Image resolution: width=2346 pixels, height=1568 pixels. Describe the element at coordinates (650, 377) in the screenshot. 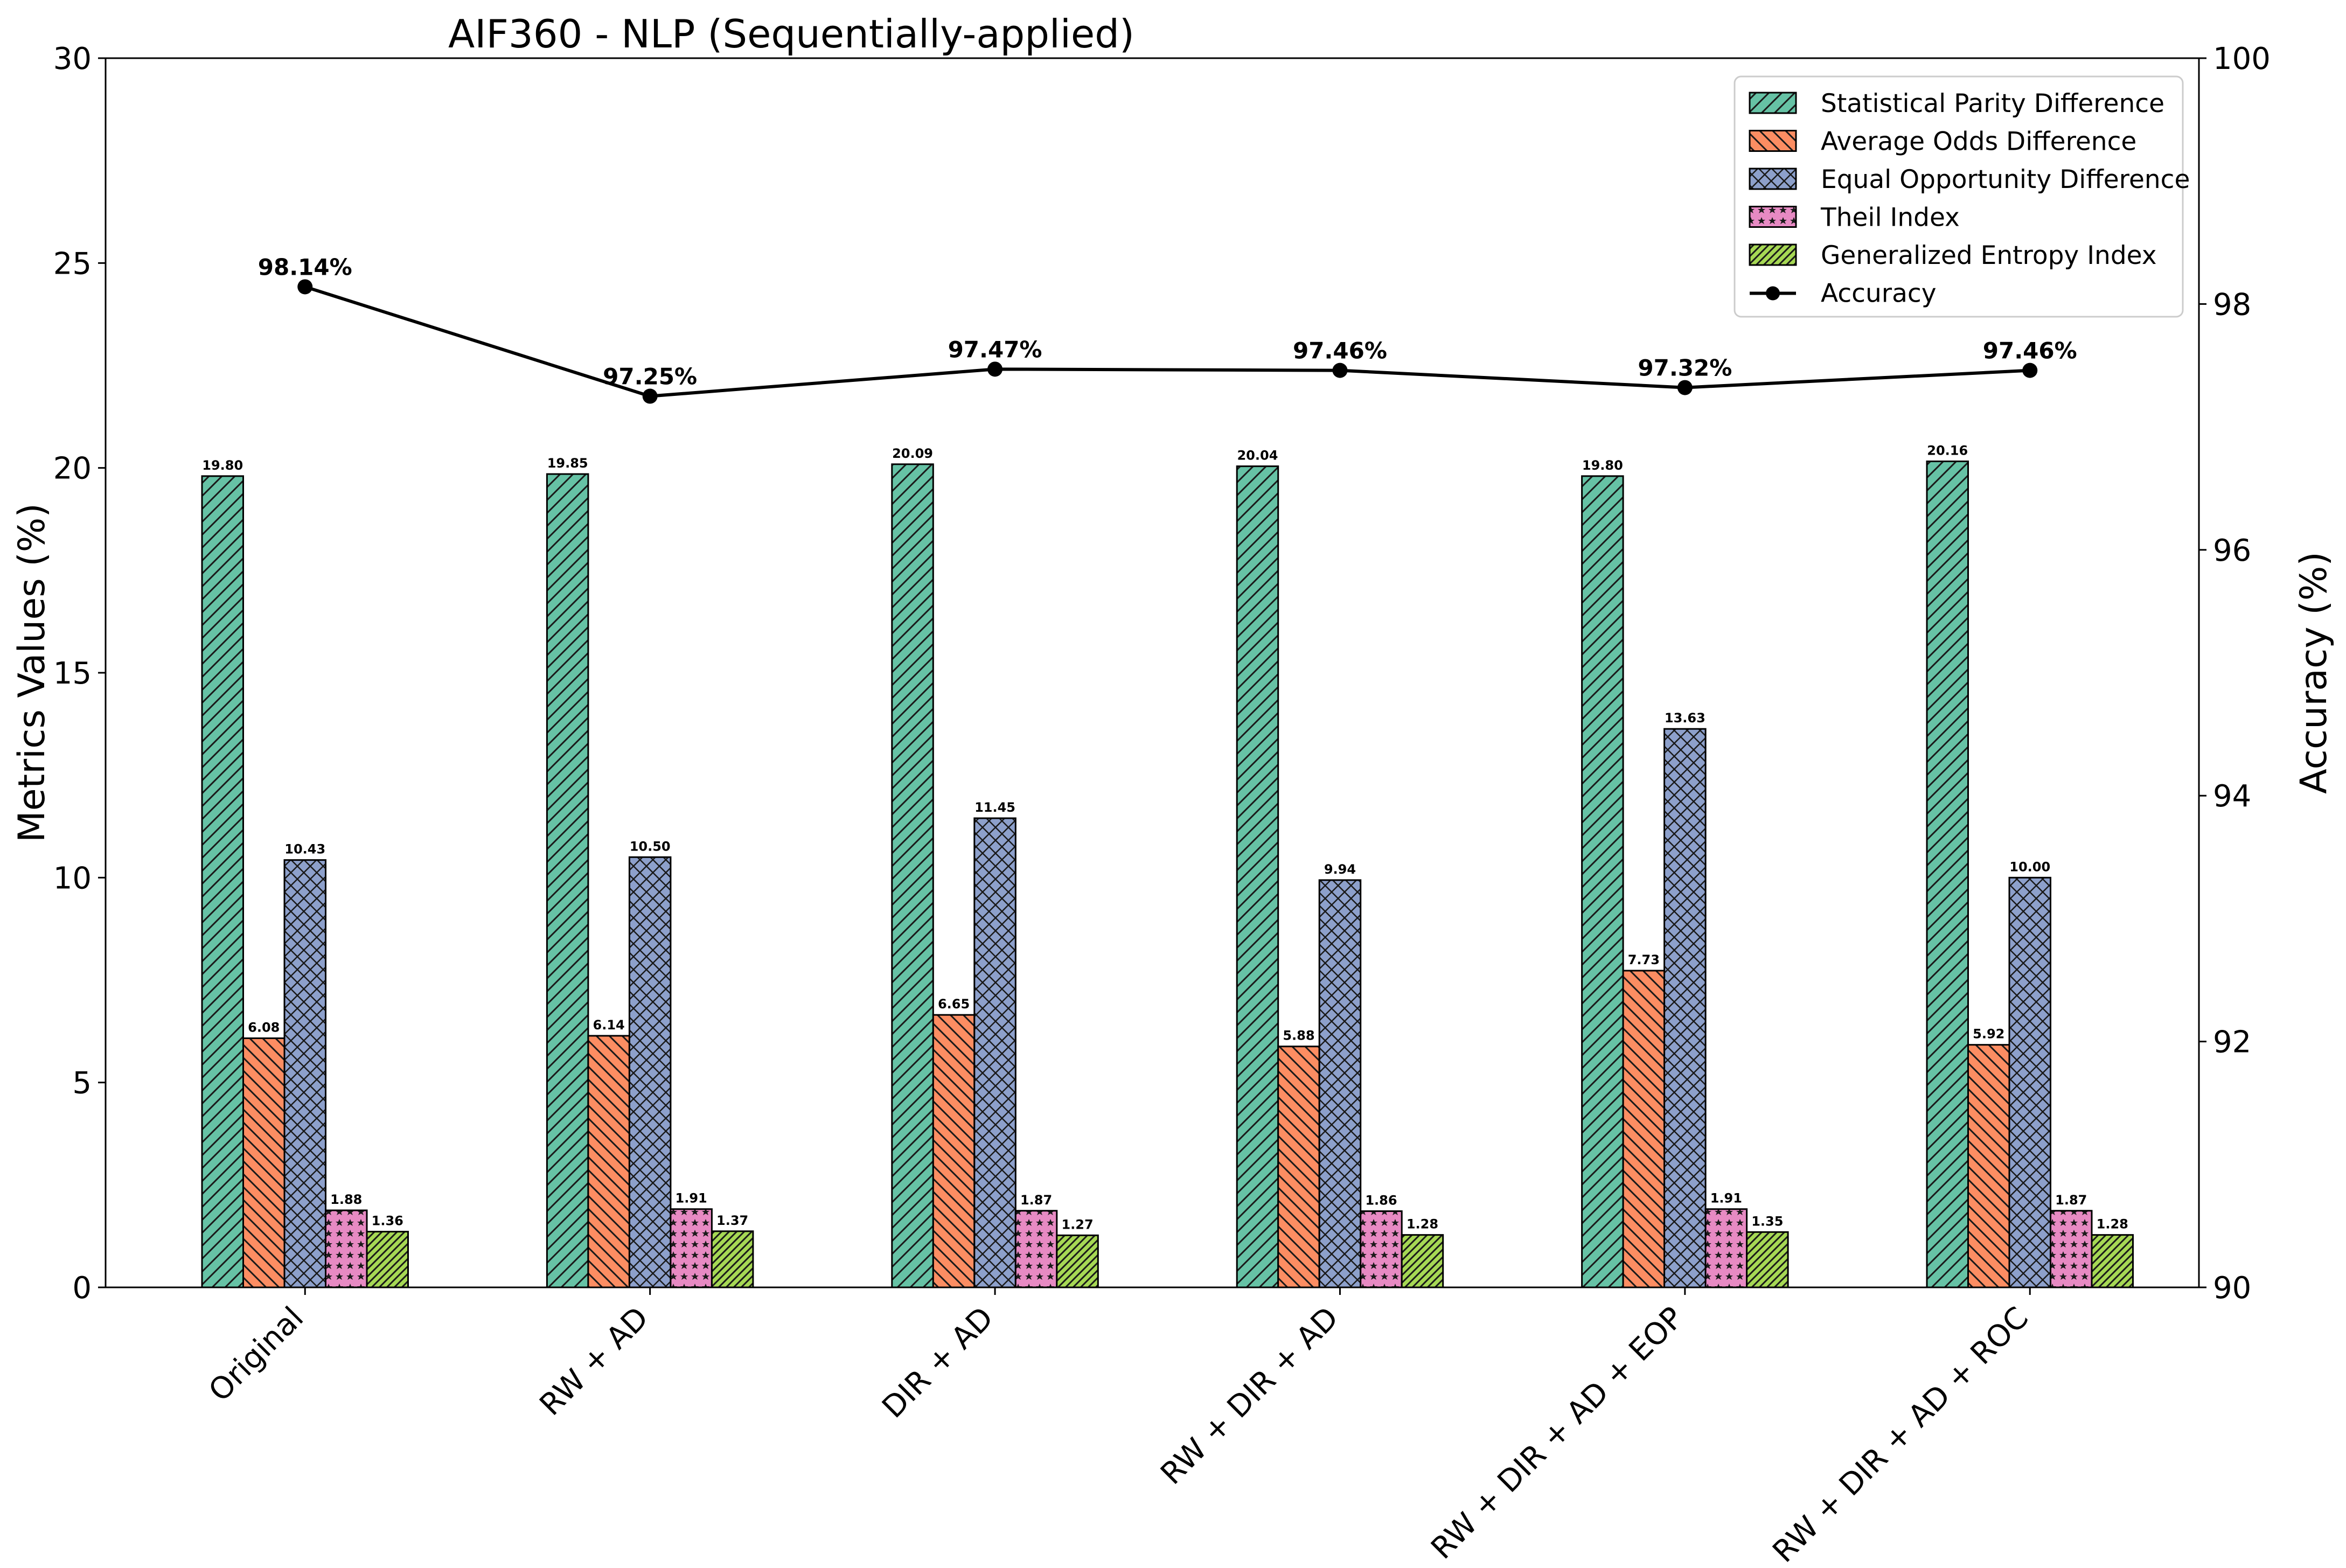

I see `accuracy-value-label: 97.25%` at that location.